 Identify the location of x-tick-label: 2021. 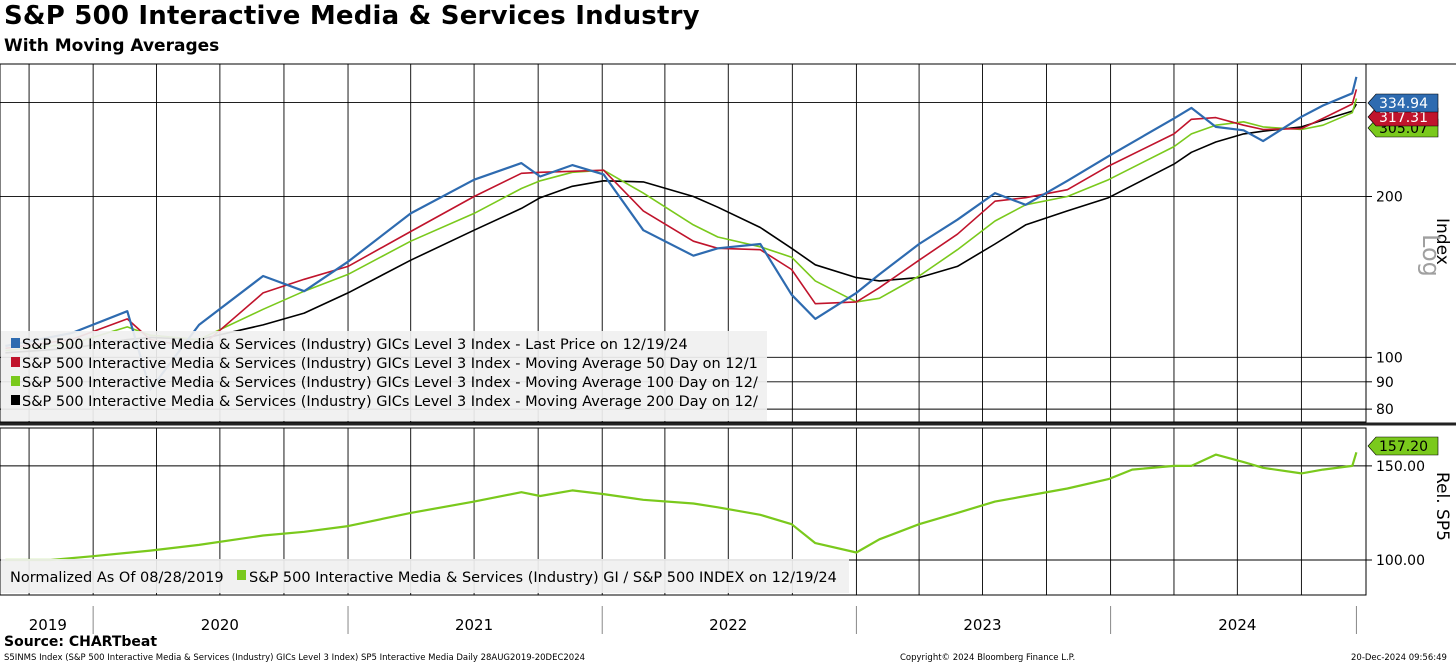
(474, 625).